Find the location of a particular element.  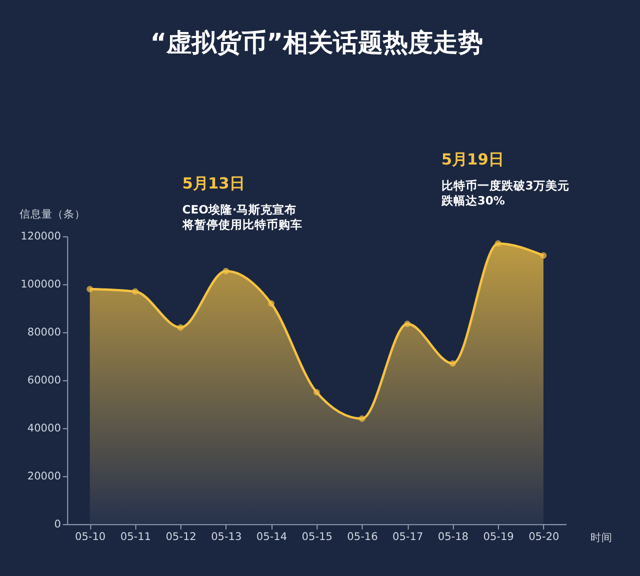

text: 将暂停使用比特币购车 is located at coordinates (241, 225).